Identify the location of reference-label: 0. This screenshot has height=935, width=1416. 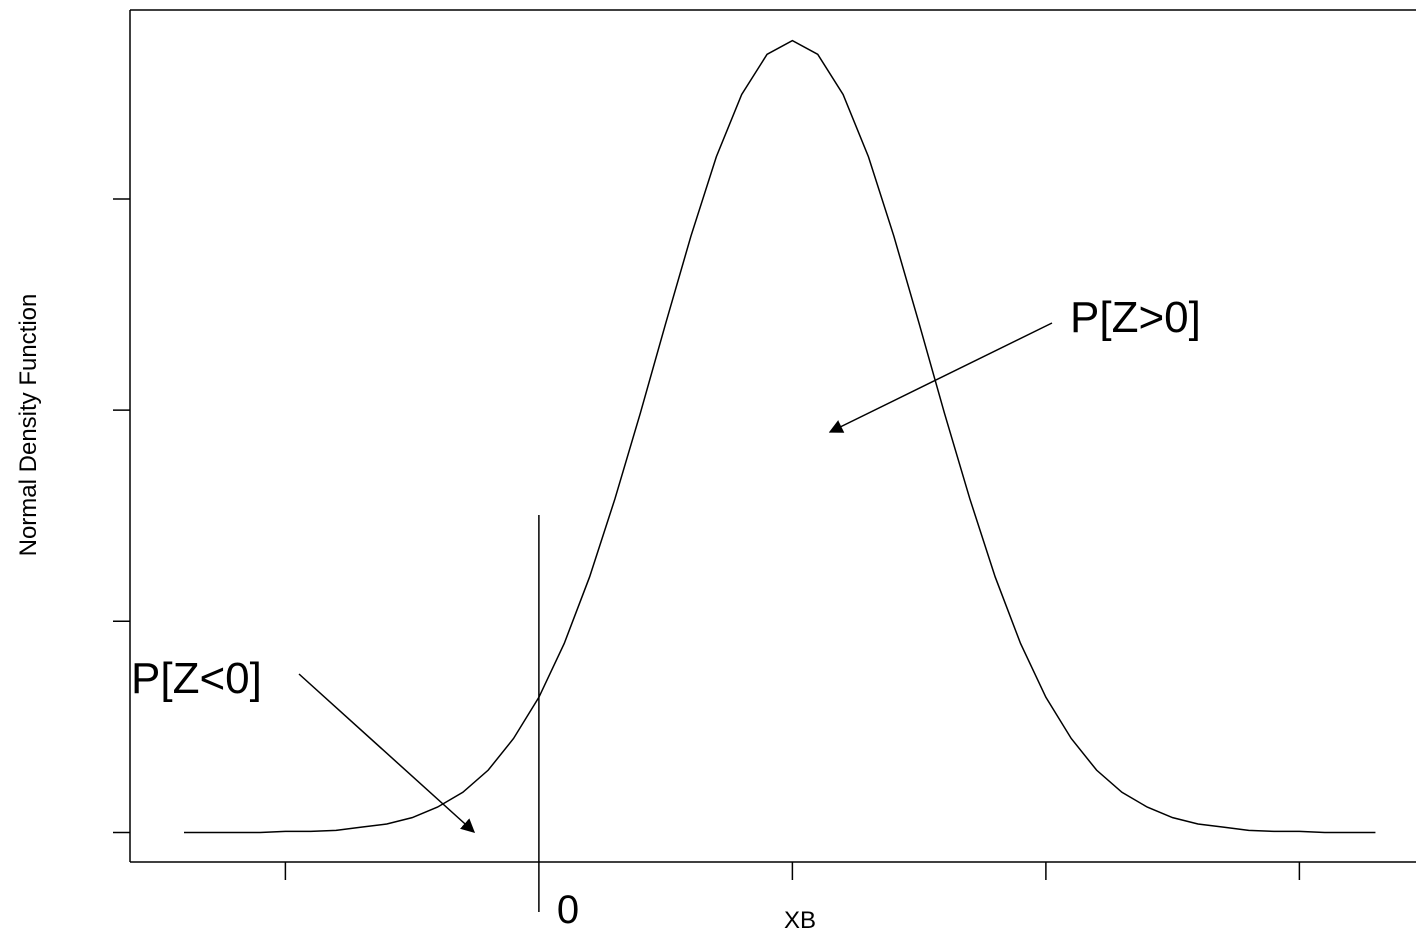
(568, 910).